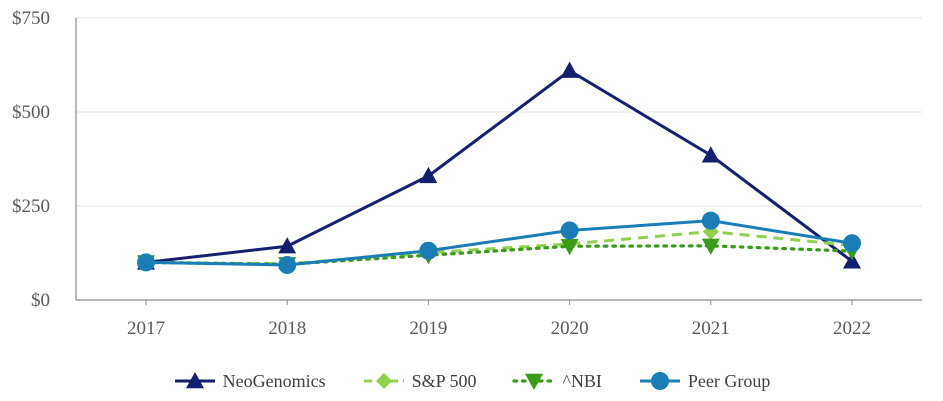  Describe the element at coordinates (31, 206) in the screenshot. I see `y-tick-label: $250` at that location.